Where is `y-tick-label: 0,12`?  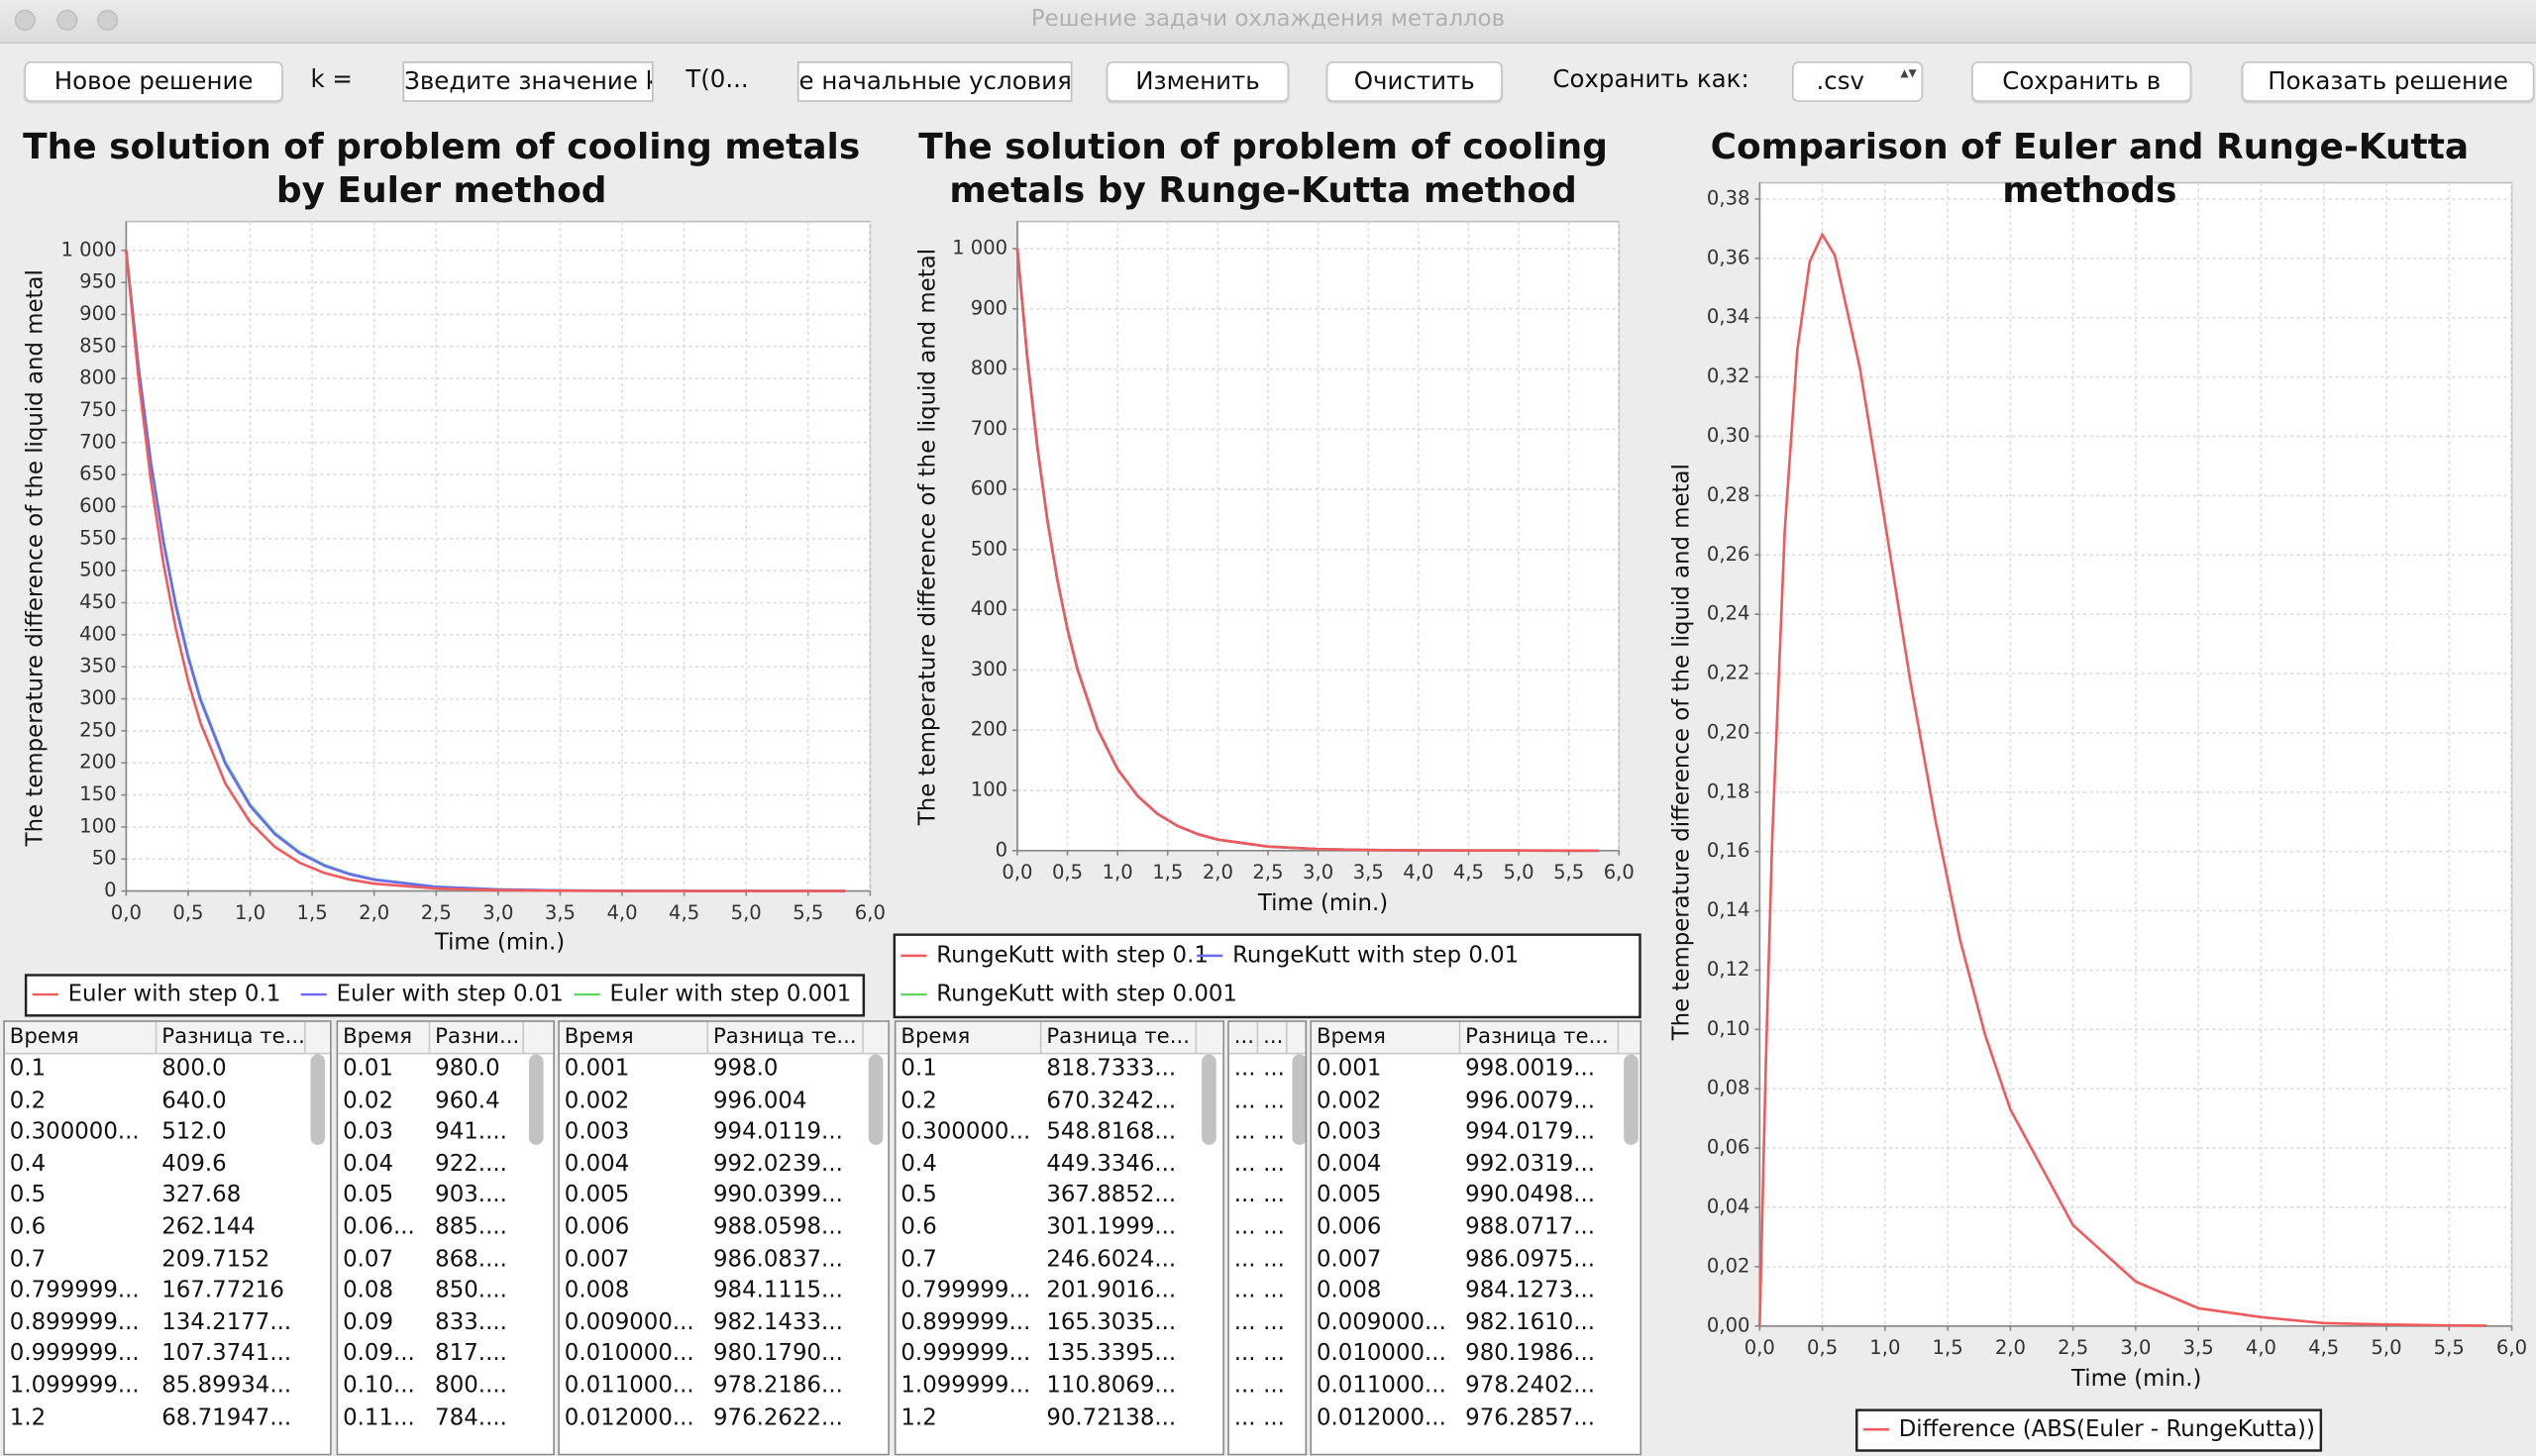
y-tick-label: 0,12 is located at coordinates (1728, 969).